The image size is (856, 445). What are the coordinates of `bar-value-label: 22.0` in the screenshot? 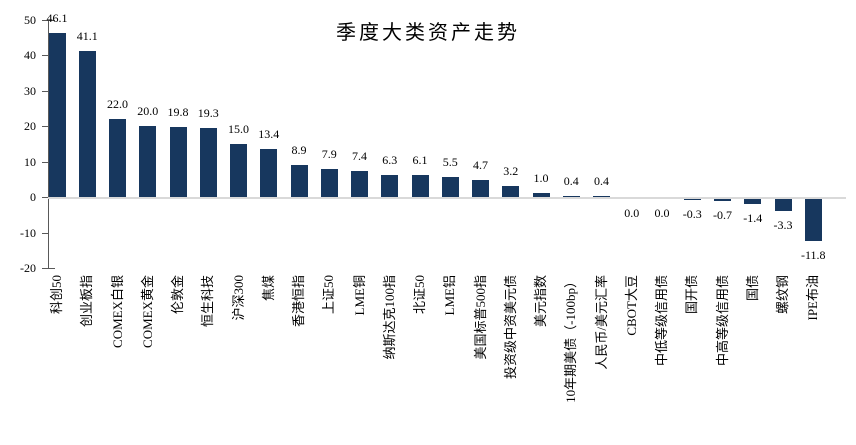 It's located at (117, 103).